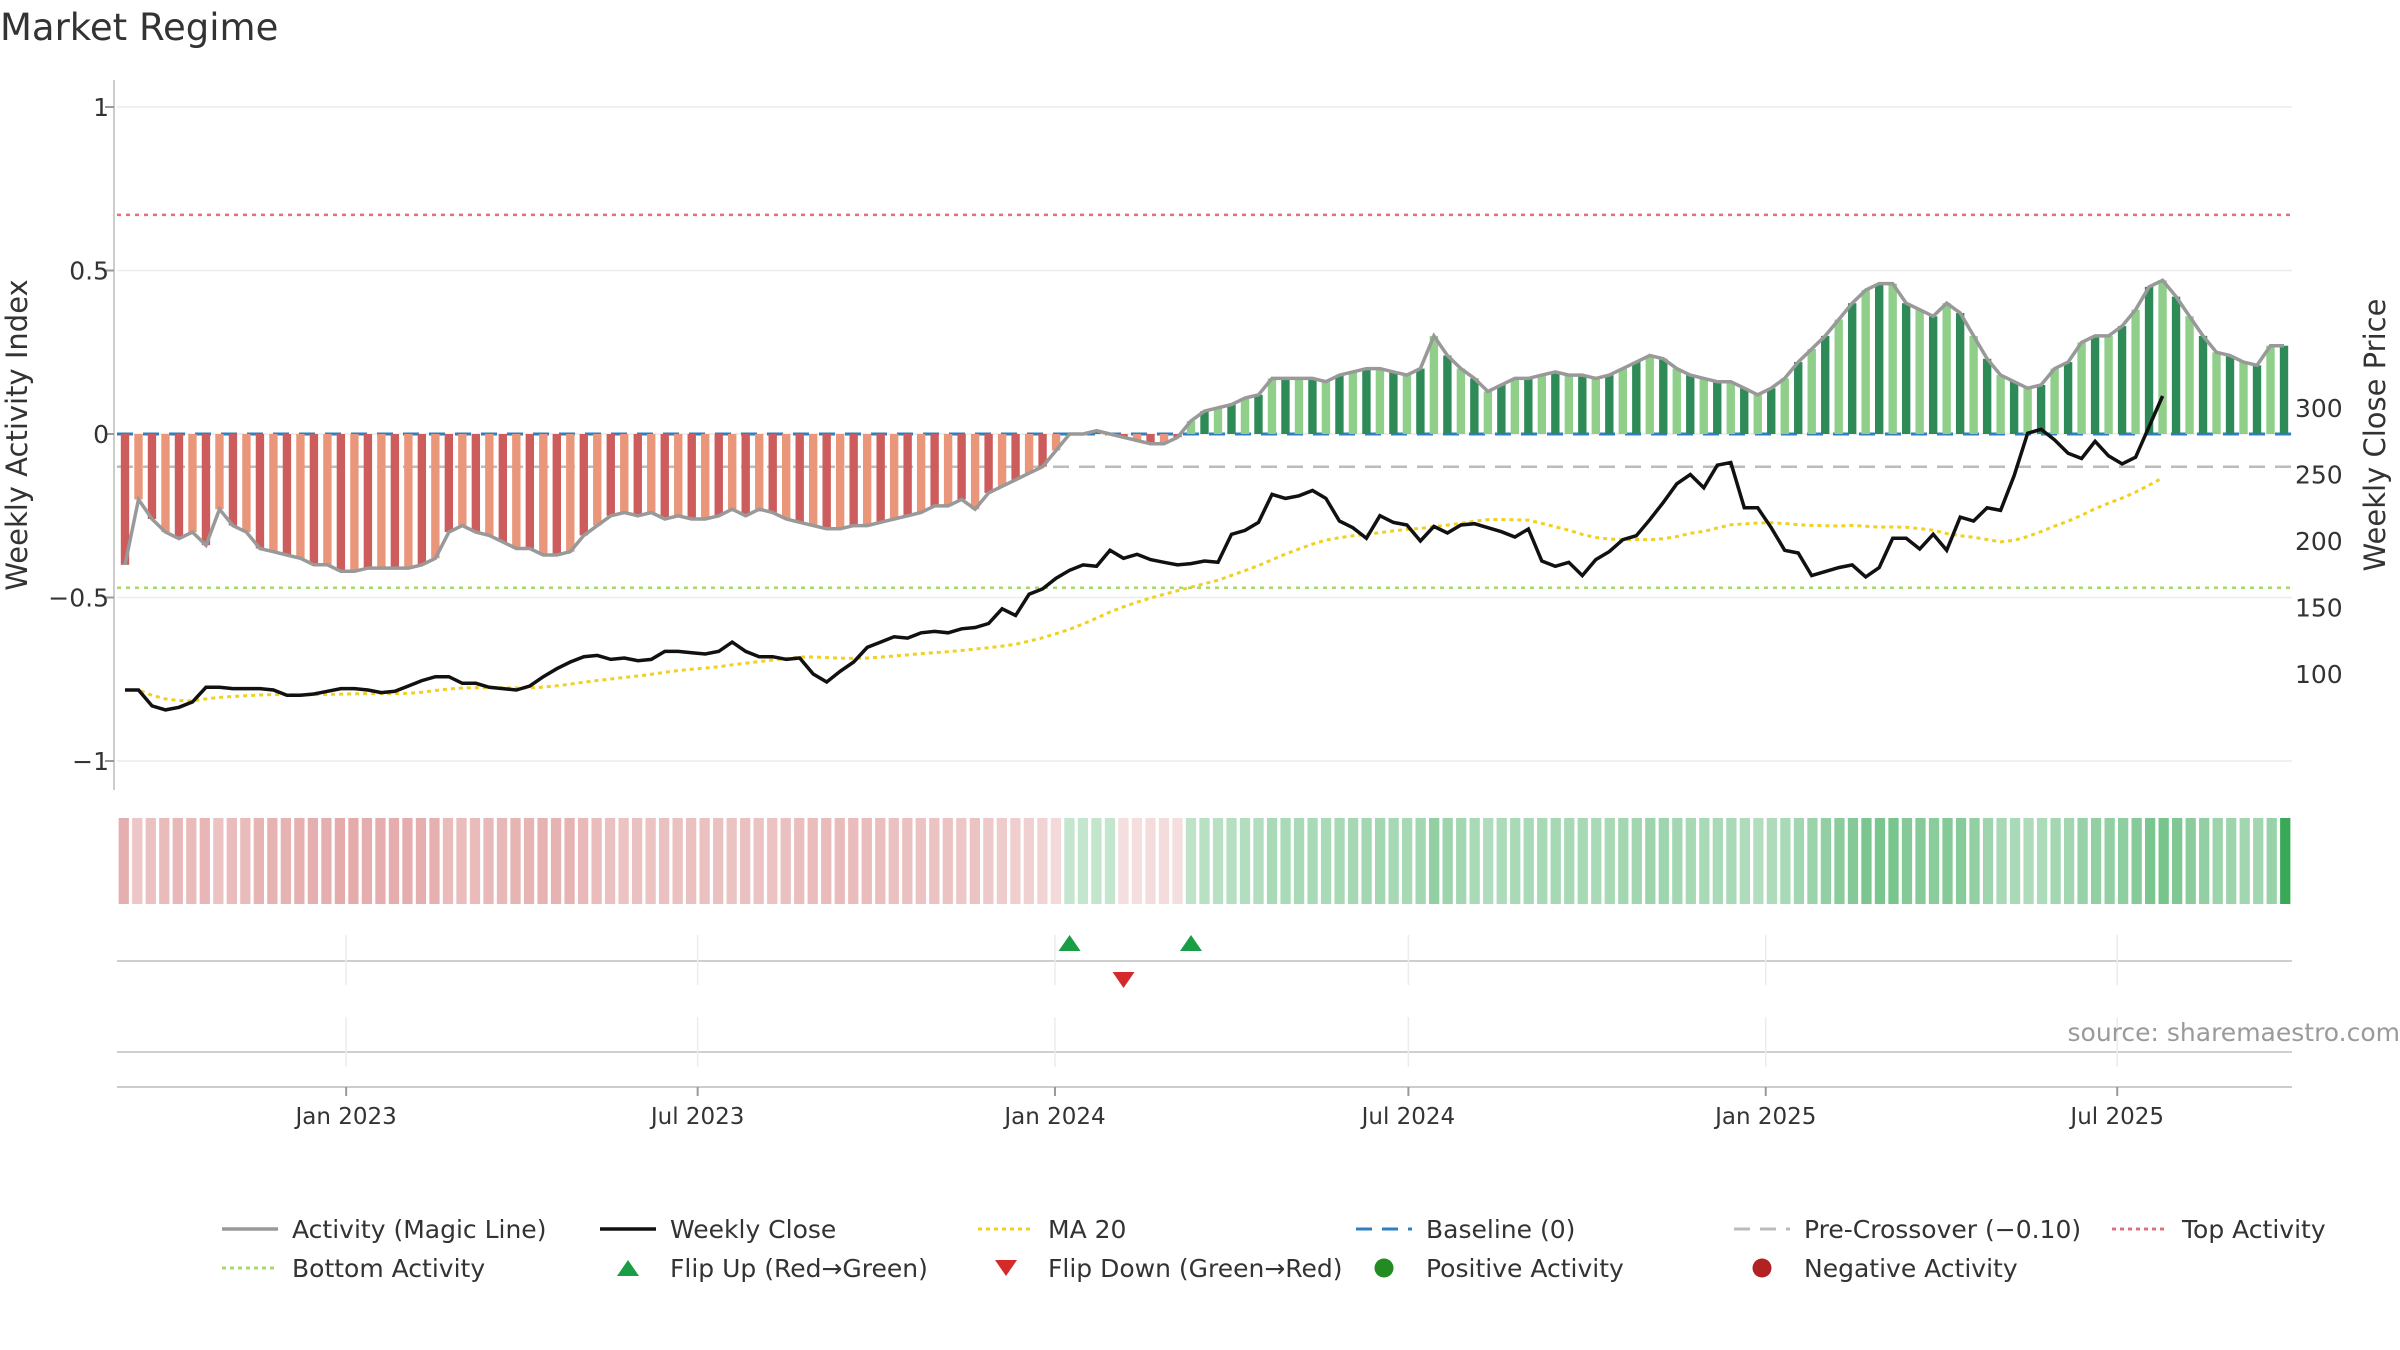 The height and width of the screenshot is (1350, 2400). What do you see at coordinates (753, 1229) in the screenshot?
I see `legend-label: Weekly Close` at bounding box center [753, 1229].